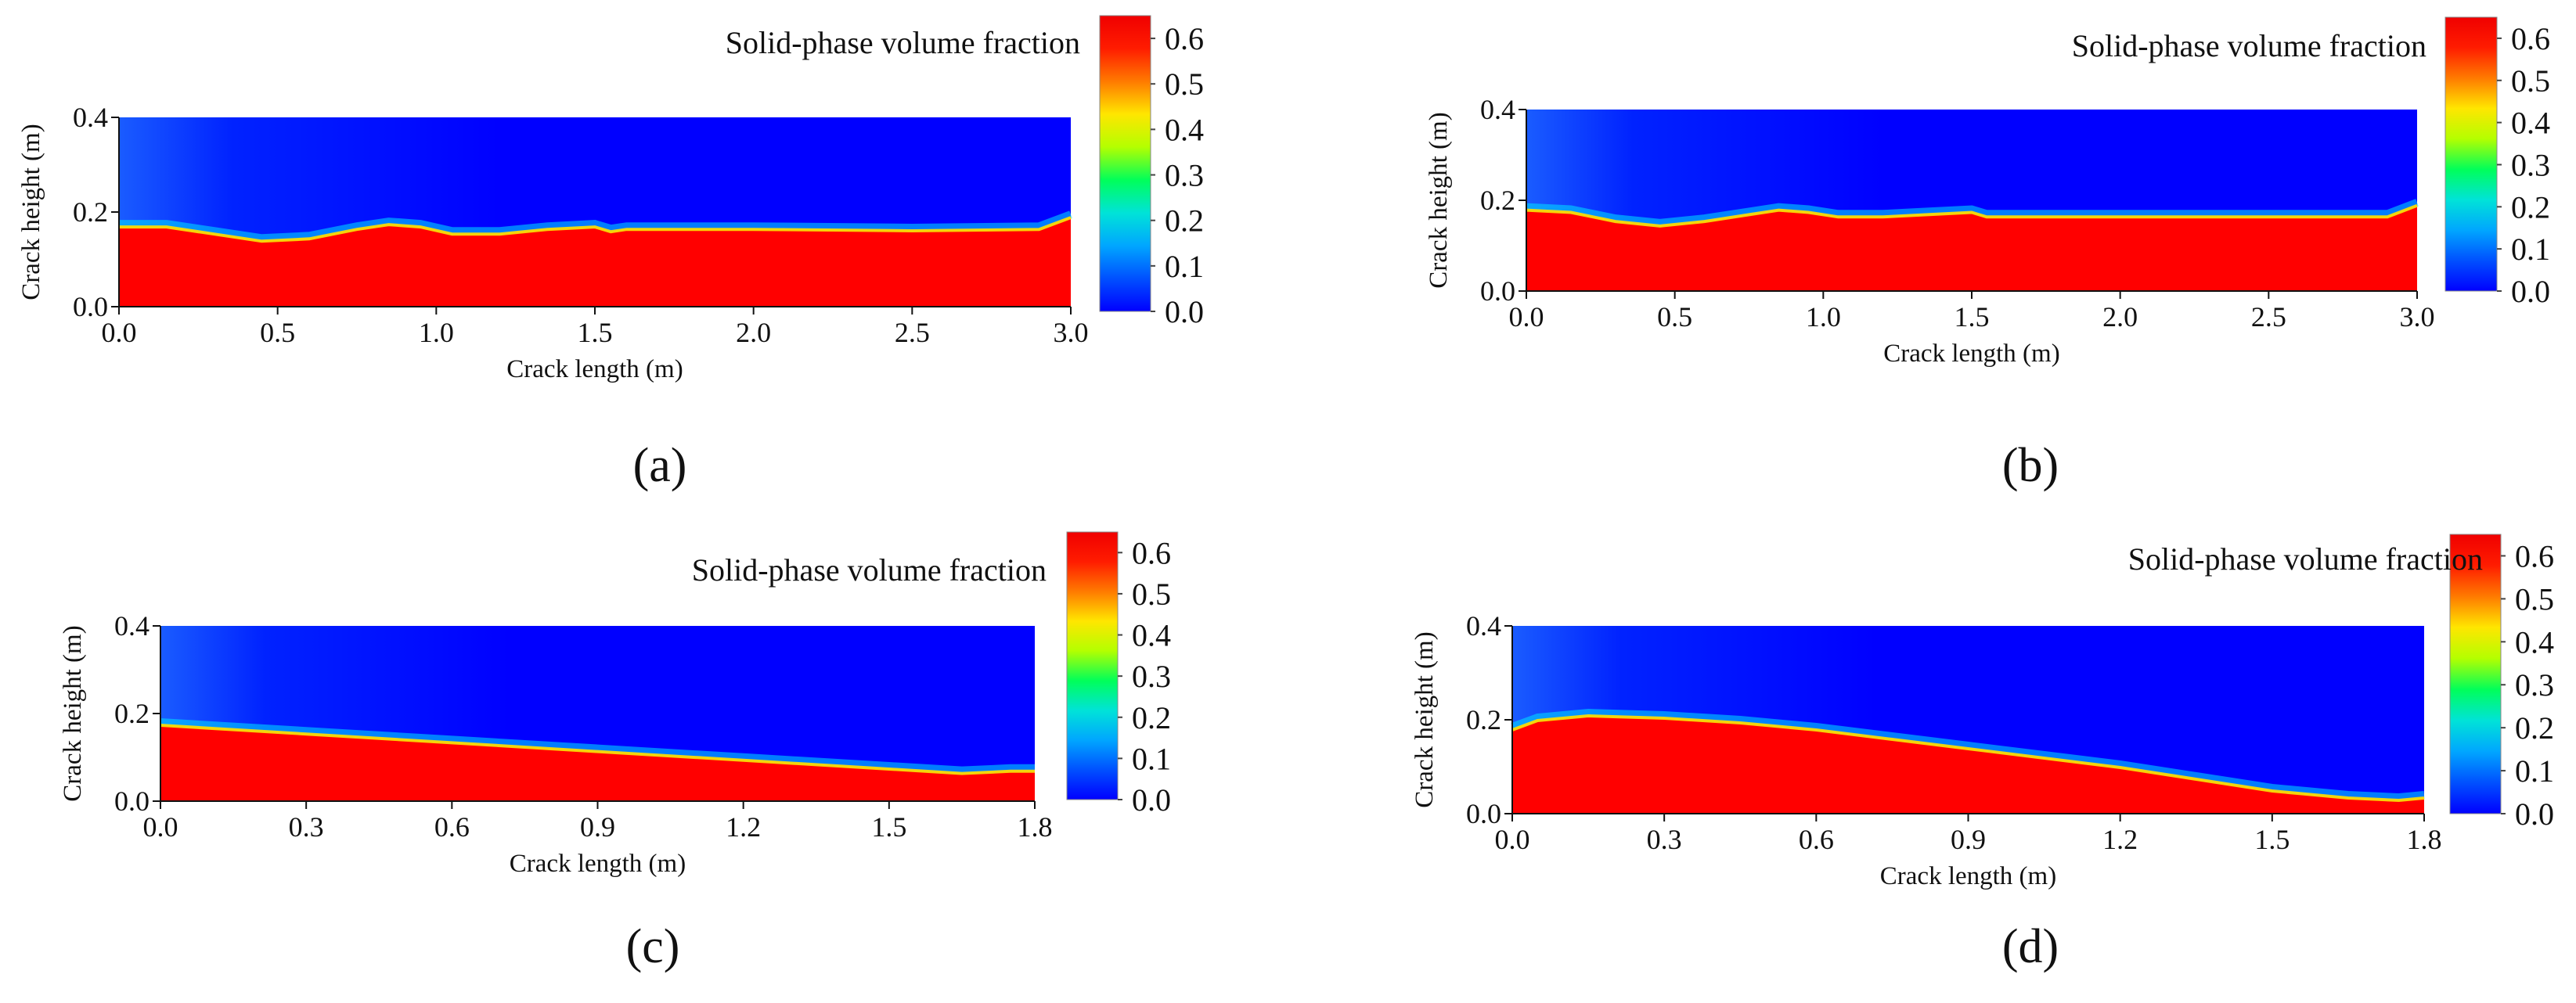  I want to click on panel-label: (c), so click(653, 946).